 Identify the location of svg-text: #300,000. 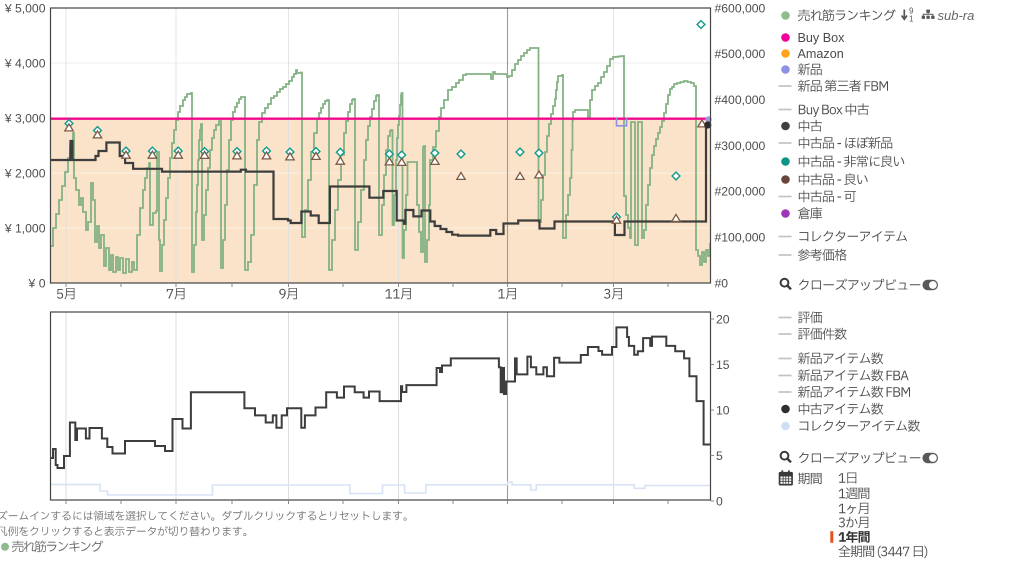
(740, 146).